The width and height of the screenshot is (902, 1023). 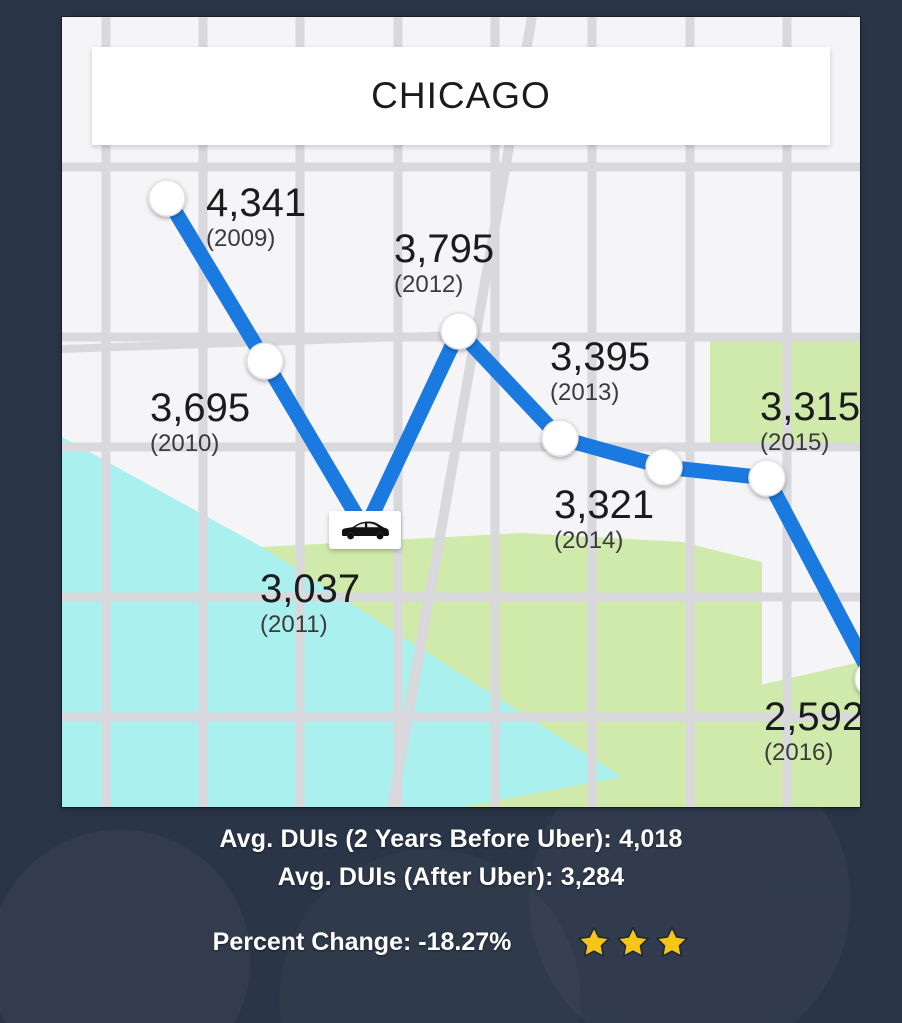 What do you see at coordinates (362, 942) in the screenshot?
I see `percent-change-text: Percent Change: -18.27%` at bounding box center [362, 942].